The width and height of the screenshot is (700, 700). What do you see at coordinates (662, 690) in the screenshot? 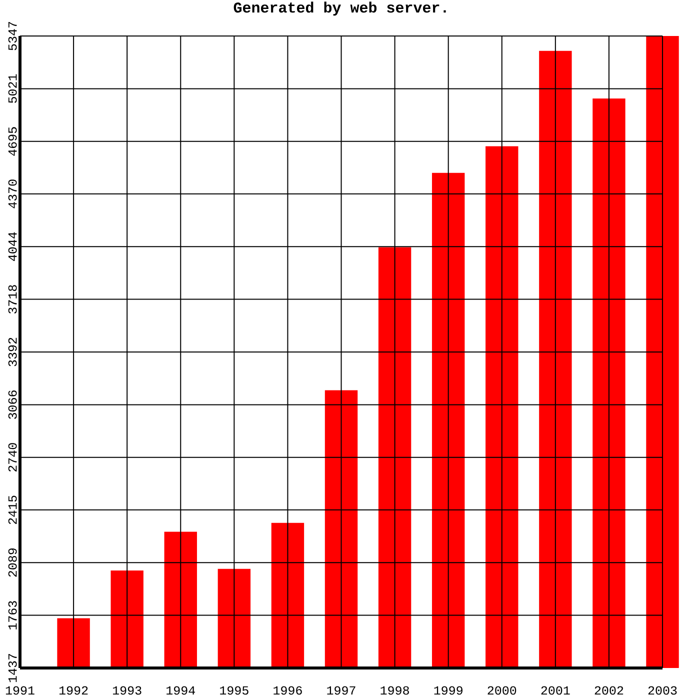
I see `x-tick-label: 2003` at bounding box center [662, 690].